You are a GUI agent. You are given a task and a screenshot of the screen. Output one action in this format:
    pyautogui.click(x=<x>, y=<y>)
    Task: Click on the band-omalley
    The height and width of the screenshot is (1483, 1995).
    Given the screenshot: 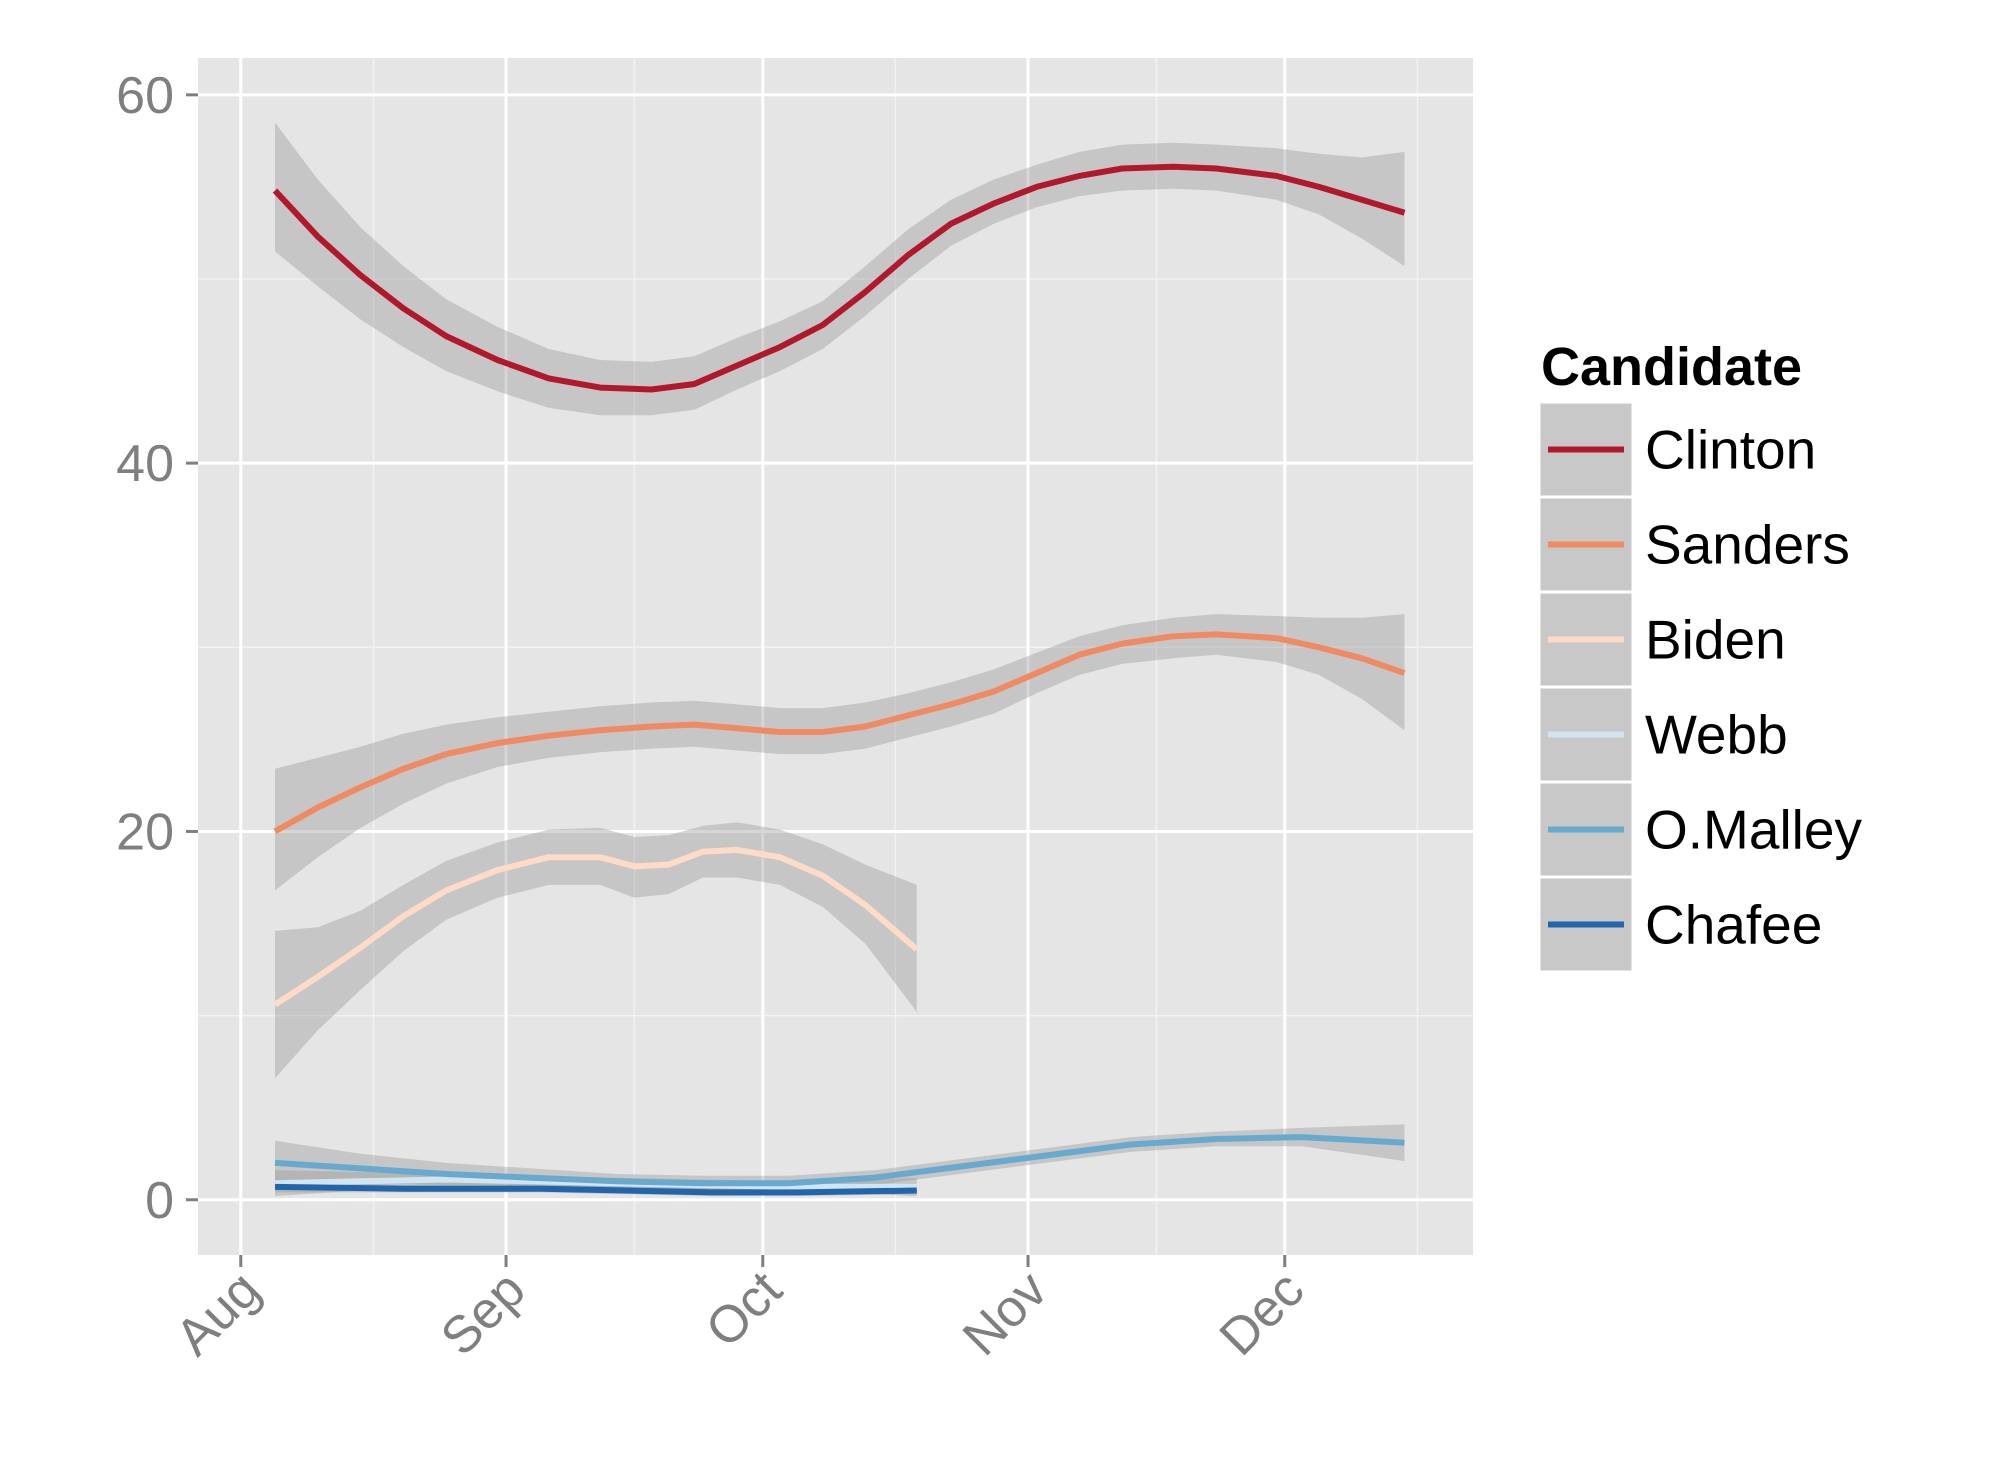 What is the action you would take?
    pyautogui.click(x=840, y=1157)
    